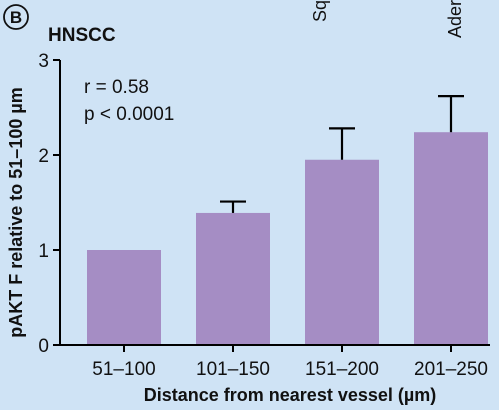 Image resolution: width=499 pixels, height=410 pixels. I want to click on cut-label-1: Sq, so click(320, 11).